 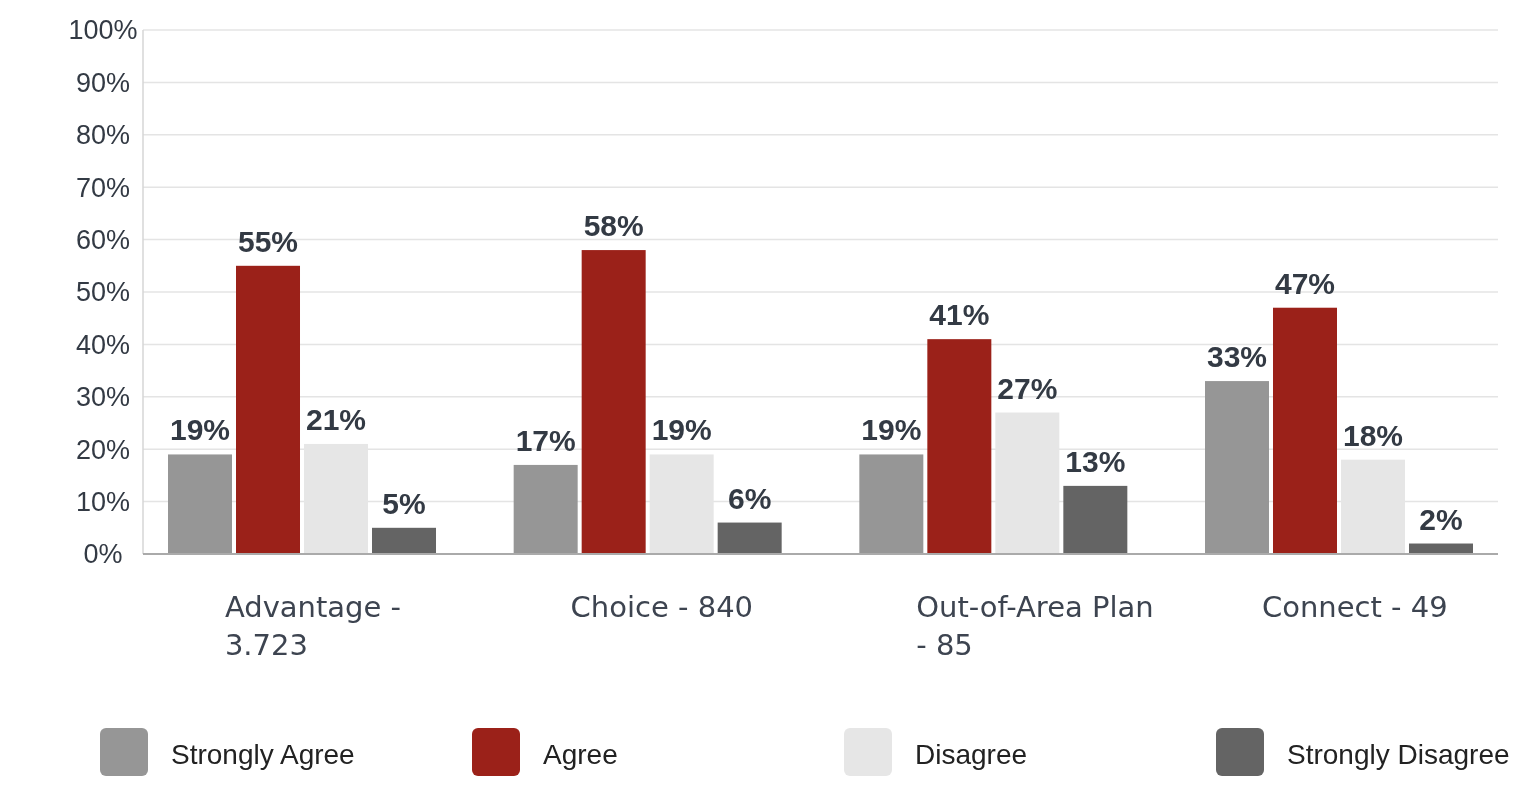 I want to click on data-label: 27%, so click(x=1027, y=388).